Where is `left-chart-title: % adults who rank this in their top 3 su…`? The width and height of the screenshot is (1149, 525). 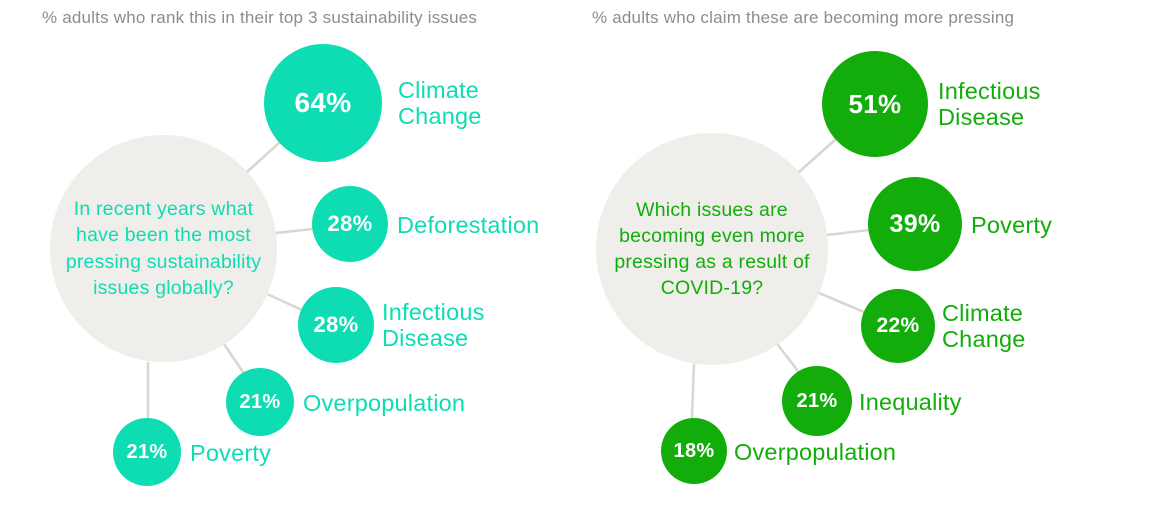 left-chart-title: % adults who rank this in their top 3 su… is located at coordinates (260, 17).